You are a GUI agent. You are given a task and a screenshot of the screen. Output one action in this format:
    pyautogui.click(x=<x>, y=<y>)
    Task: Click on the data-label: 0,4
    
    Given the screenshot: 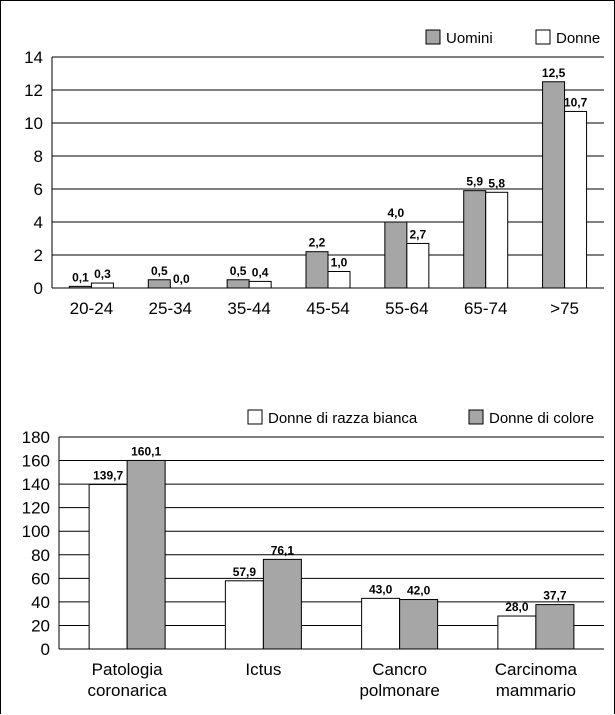 What is the action you would take?
    pyautogui.click(x=260, y=272)
    